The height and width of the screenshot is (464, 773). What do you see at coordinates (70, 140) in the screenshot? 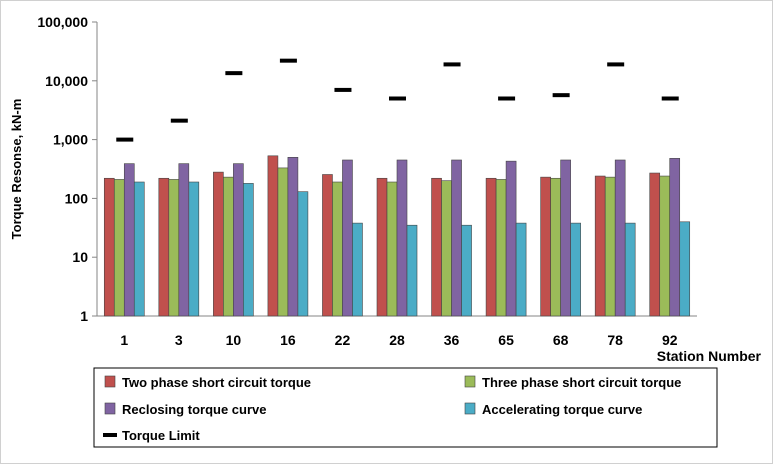
I see `y-tick-label: 1,000` at bounding box center [70, 140].